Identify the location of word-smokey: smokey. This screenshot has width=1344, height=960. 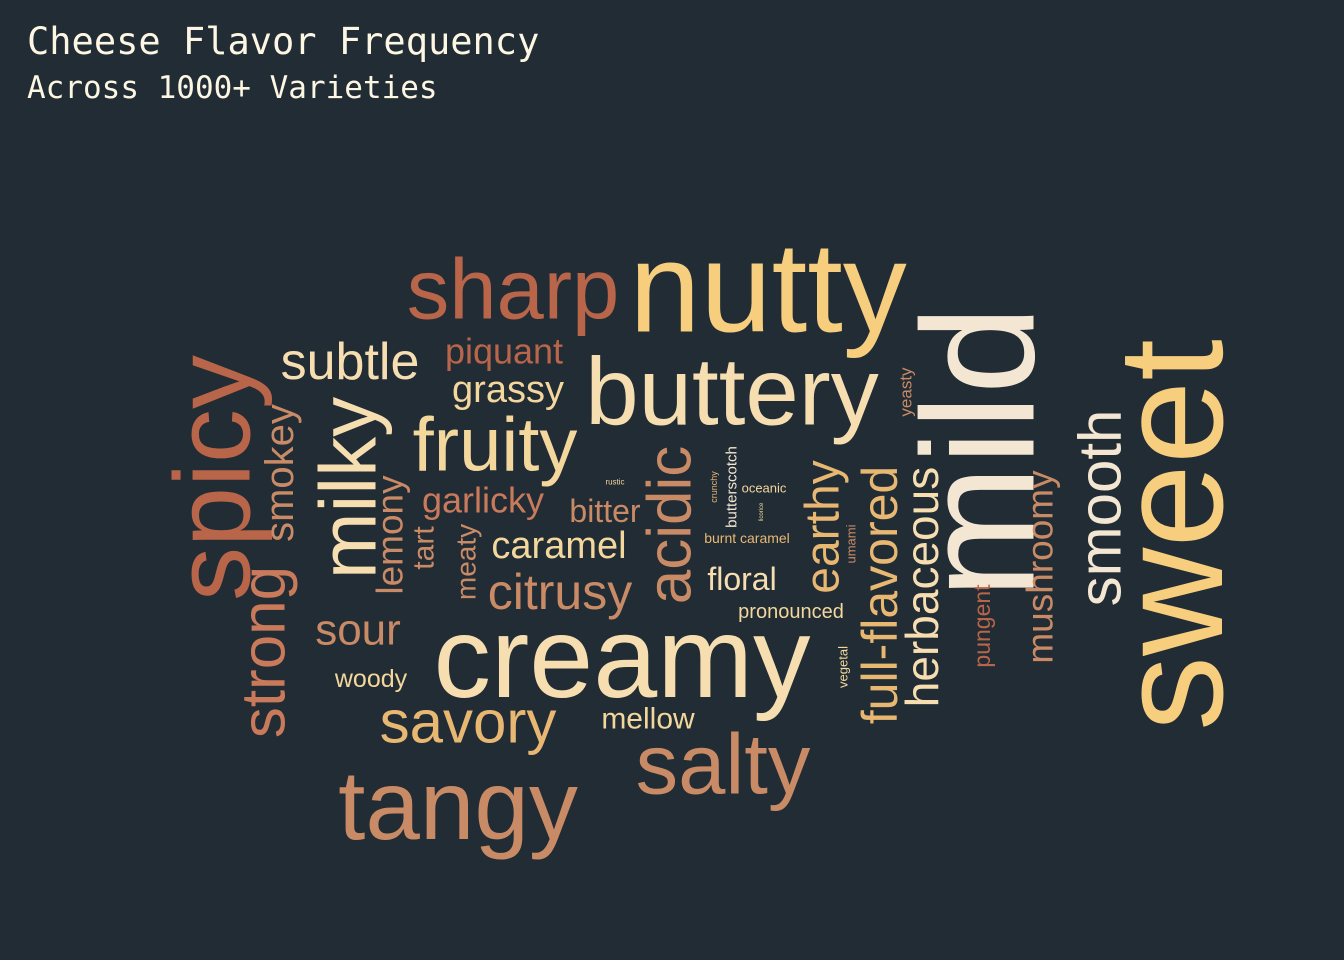
(280, 473).